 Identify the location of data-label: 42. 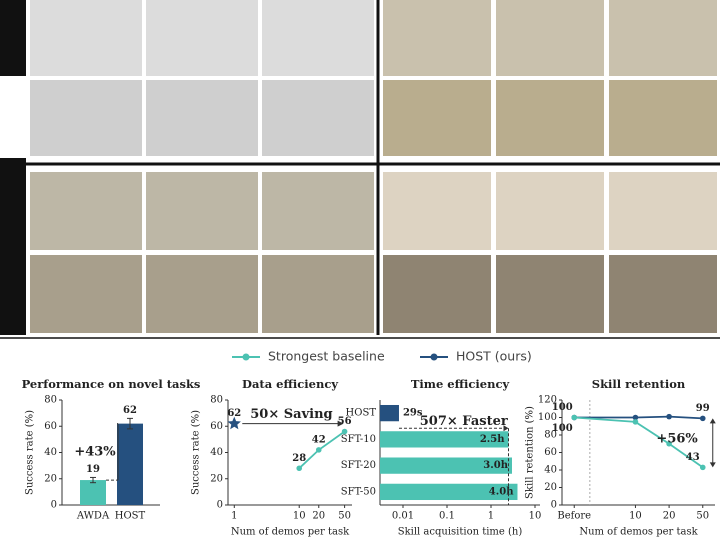
(319, 439).